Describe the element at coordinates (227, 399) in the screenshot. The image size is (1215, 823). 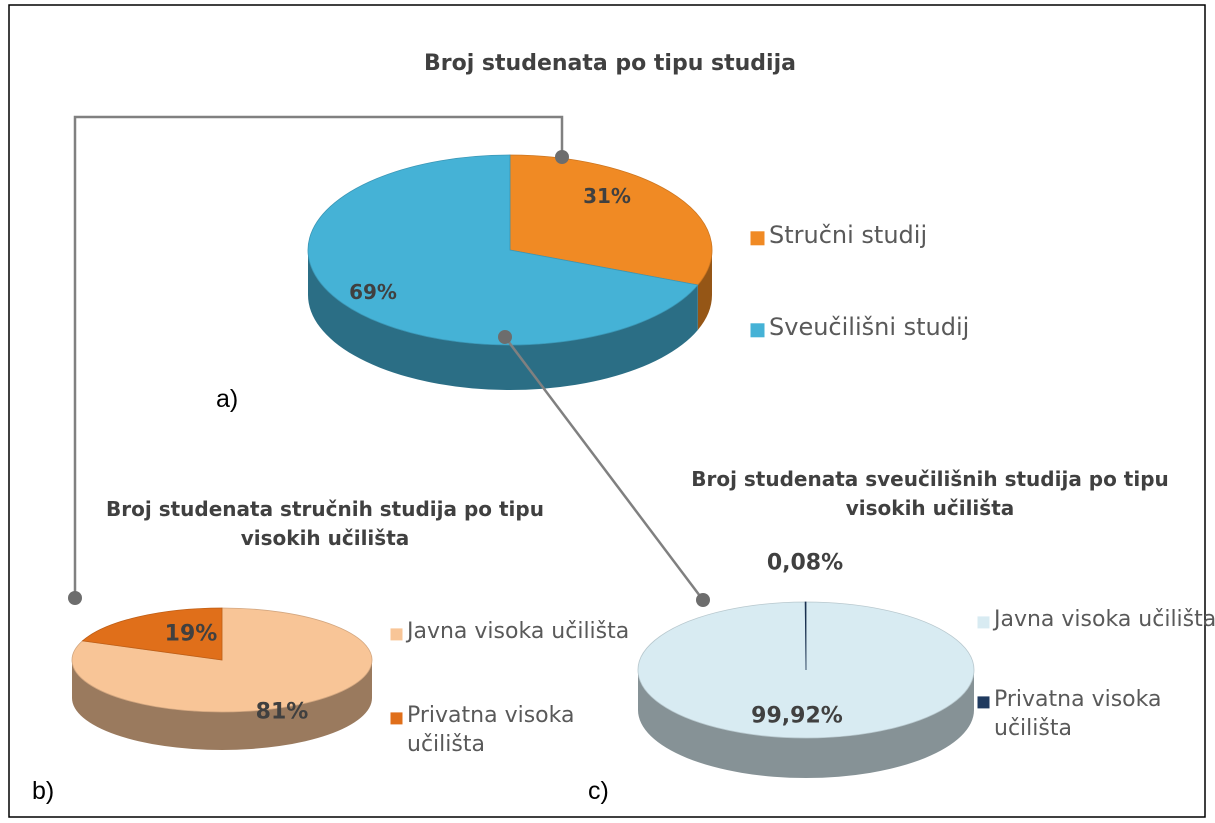
I see `panel-label: a)` at that location.